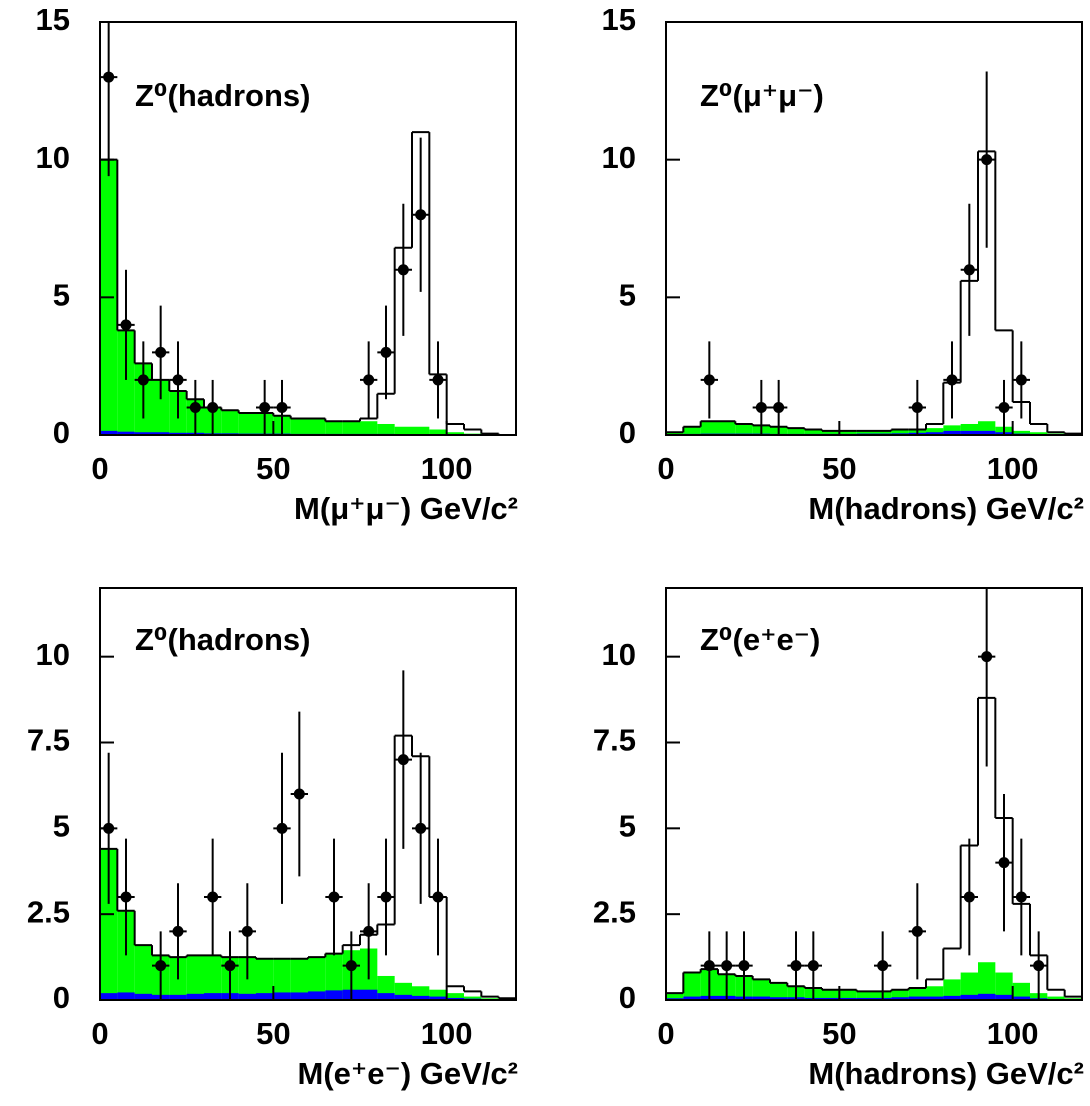  I want to click on panel-title: Z⁰(μ⁺μ⁻), so click(762, 95).